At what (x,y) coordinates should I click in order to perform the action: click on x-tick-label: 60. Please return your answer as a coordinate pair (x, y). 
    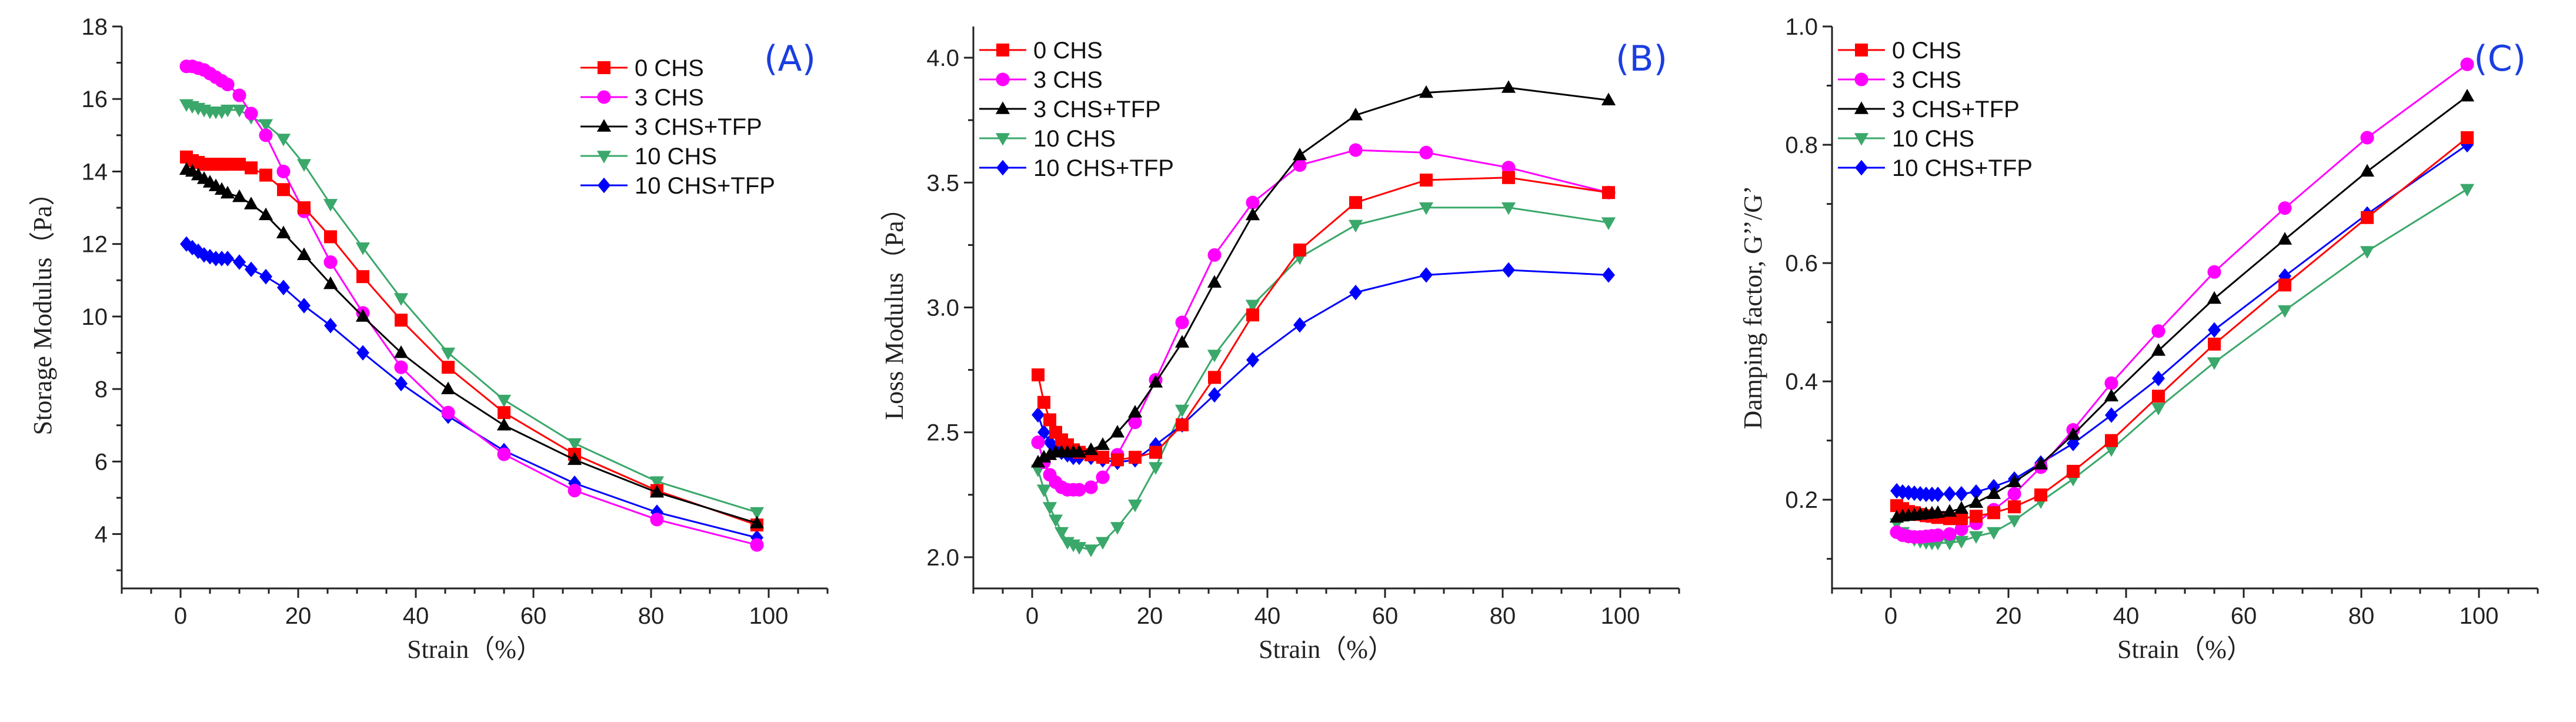
    Looking at the image, I should click on (533, 616).